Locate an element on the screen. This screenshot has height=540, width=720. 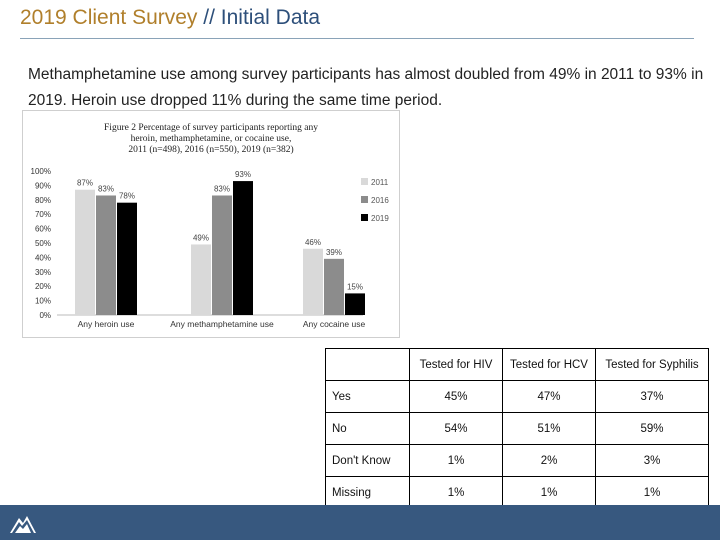
y-tick-label: 0% is located at coordinates (45, 315).